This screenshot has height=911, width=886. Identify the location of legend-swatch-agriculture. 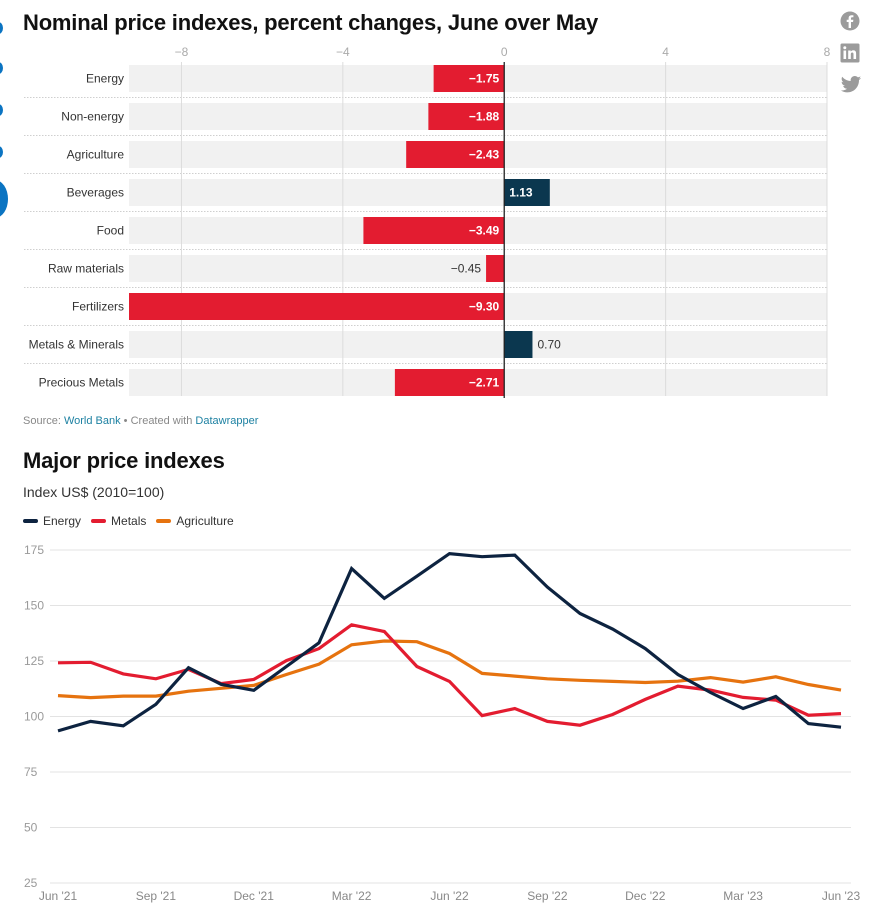
(164, 521).